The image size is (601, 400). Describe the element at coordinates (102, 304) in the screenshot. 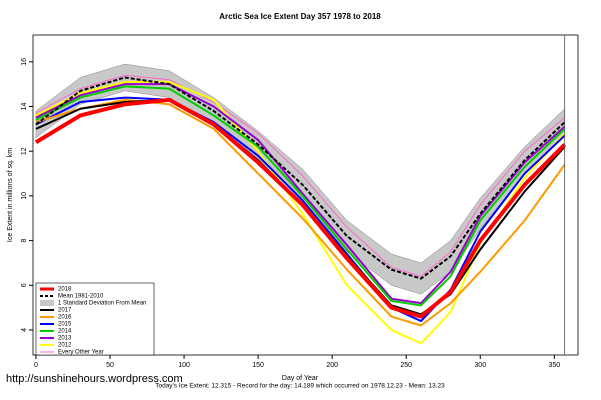

I see `legend-label: 1 Standard Deviation From Mean` at that location.